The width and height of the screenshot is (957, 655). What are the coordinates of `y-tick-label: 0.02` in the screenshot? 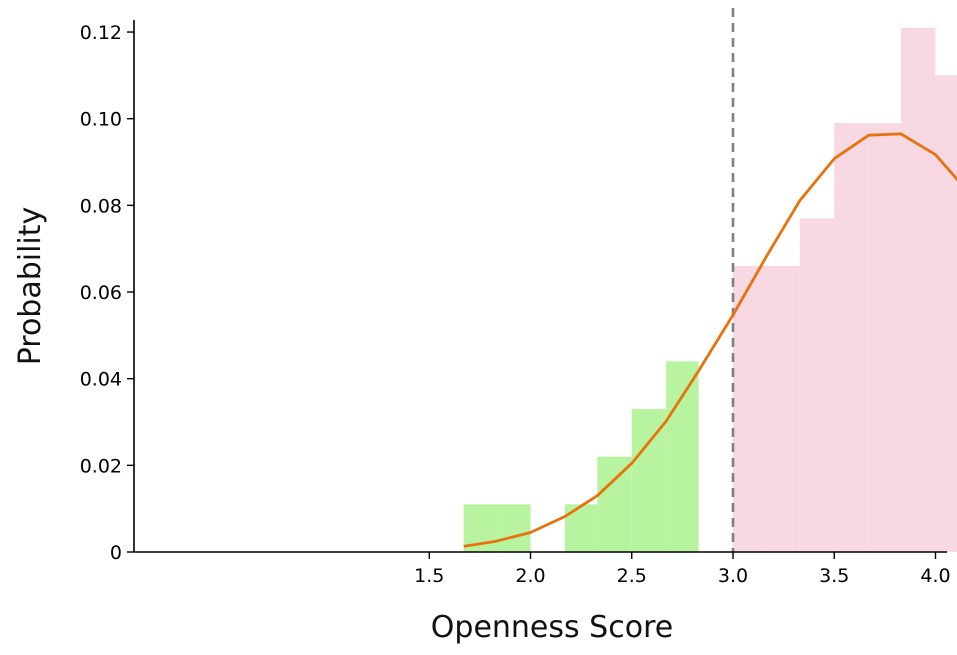 It's located at (101, 466).